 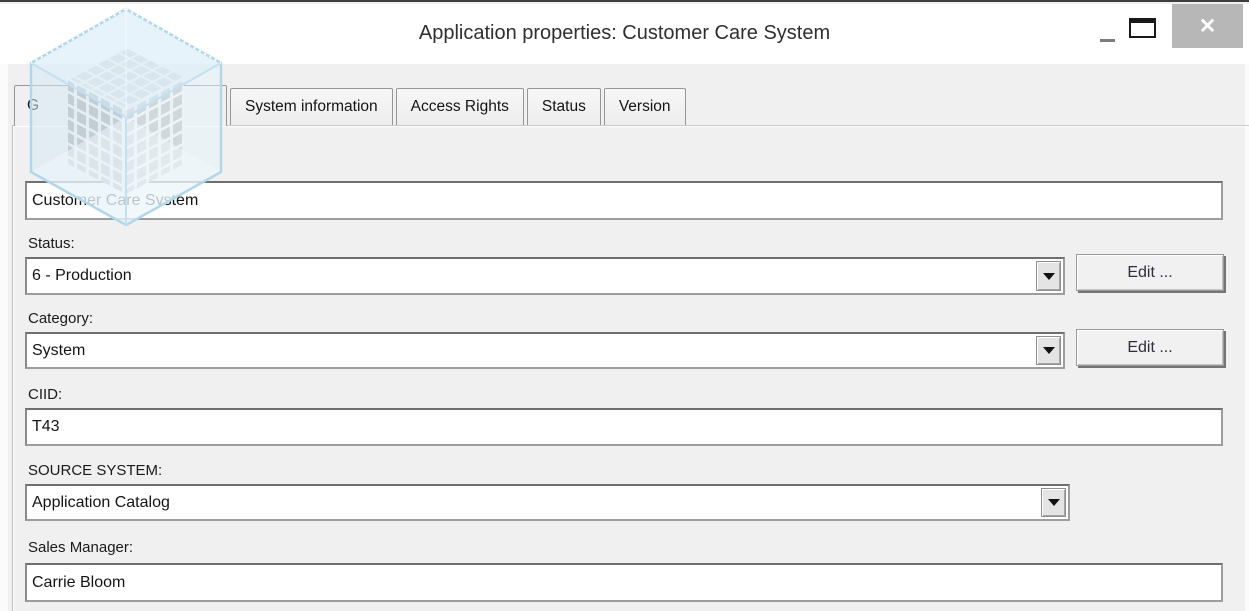 I want to click on close-icon: ✕, so click(x=1207, y=26).